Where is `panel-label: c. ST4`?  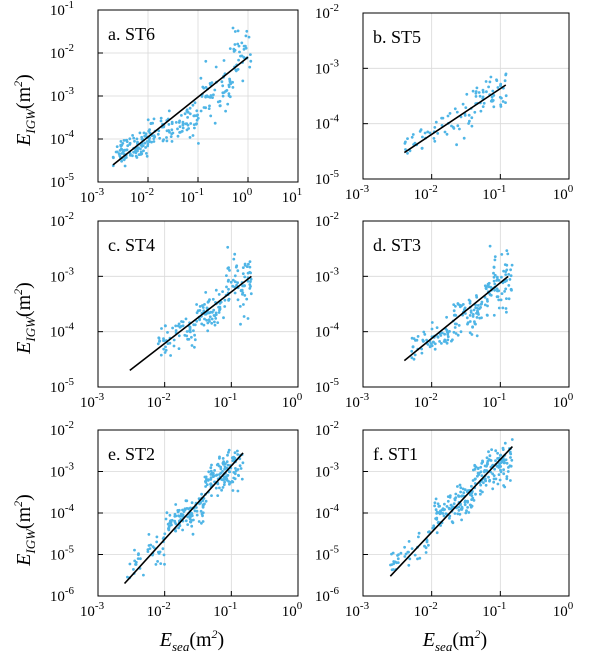
panel-label: c. ST4 is located at coordinates (131, 245).